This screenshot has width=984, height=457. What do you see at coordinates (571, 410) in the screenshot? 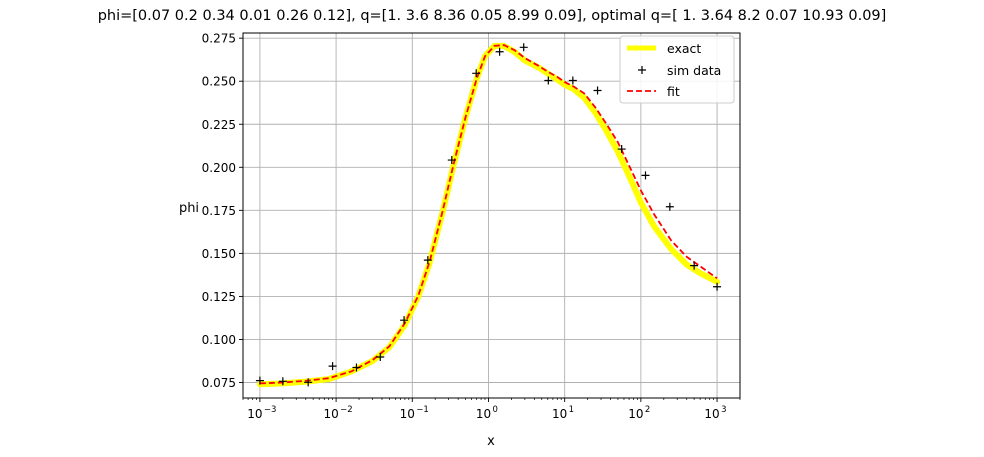
I see `x-tick-exponent: 1` at bounding box center [571, 410].